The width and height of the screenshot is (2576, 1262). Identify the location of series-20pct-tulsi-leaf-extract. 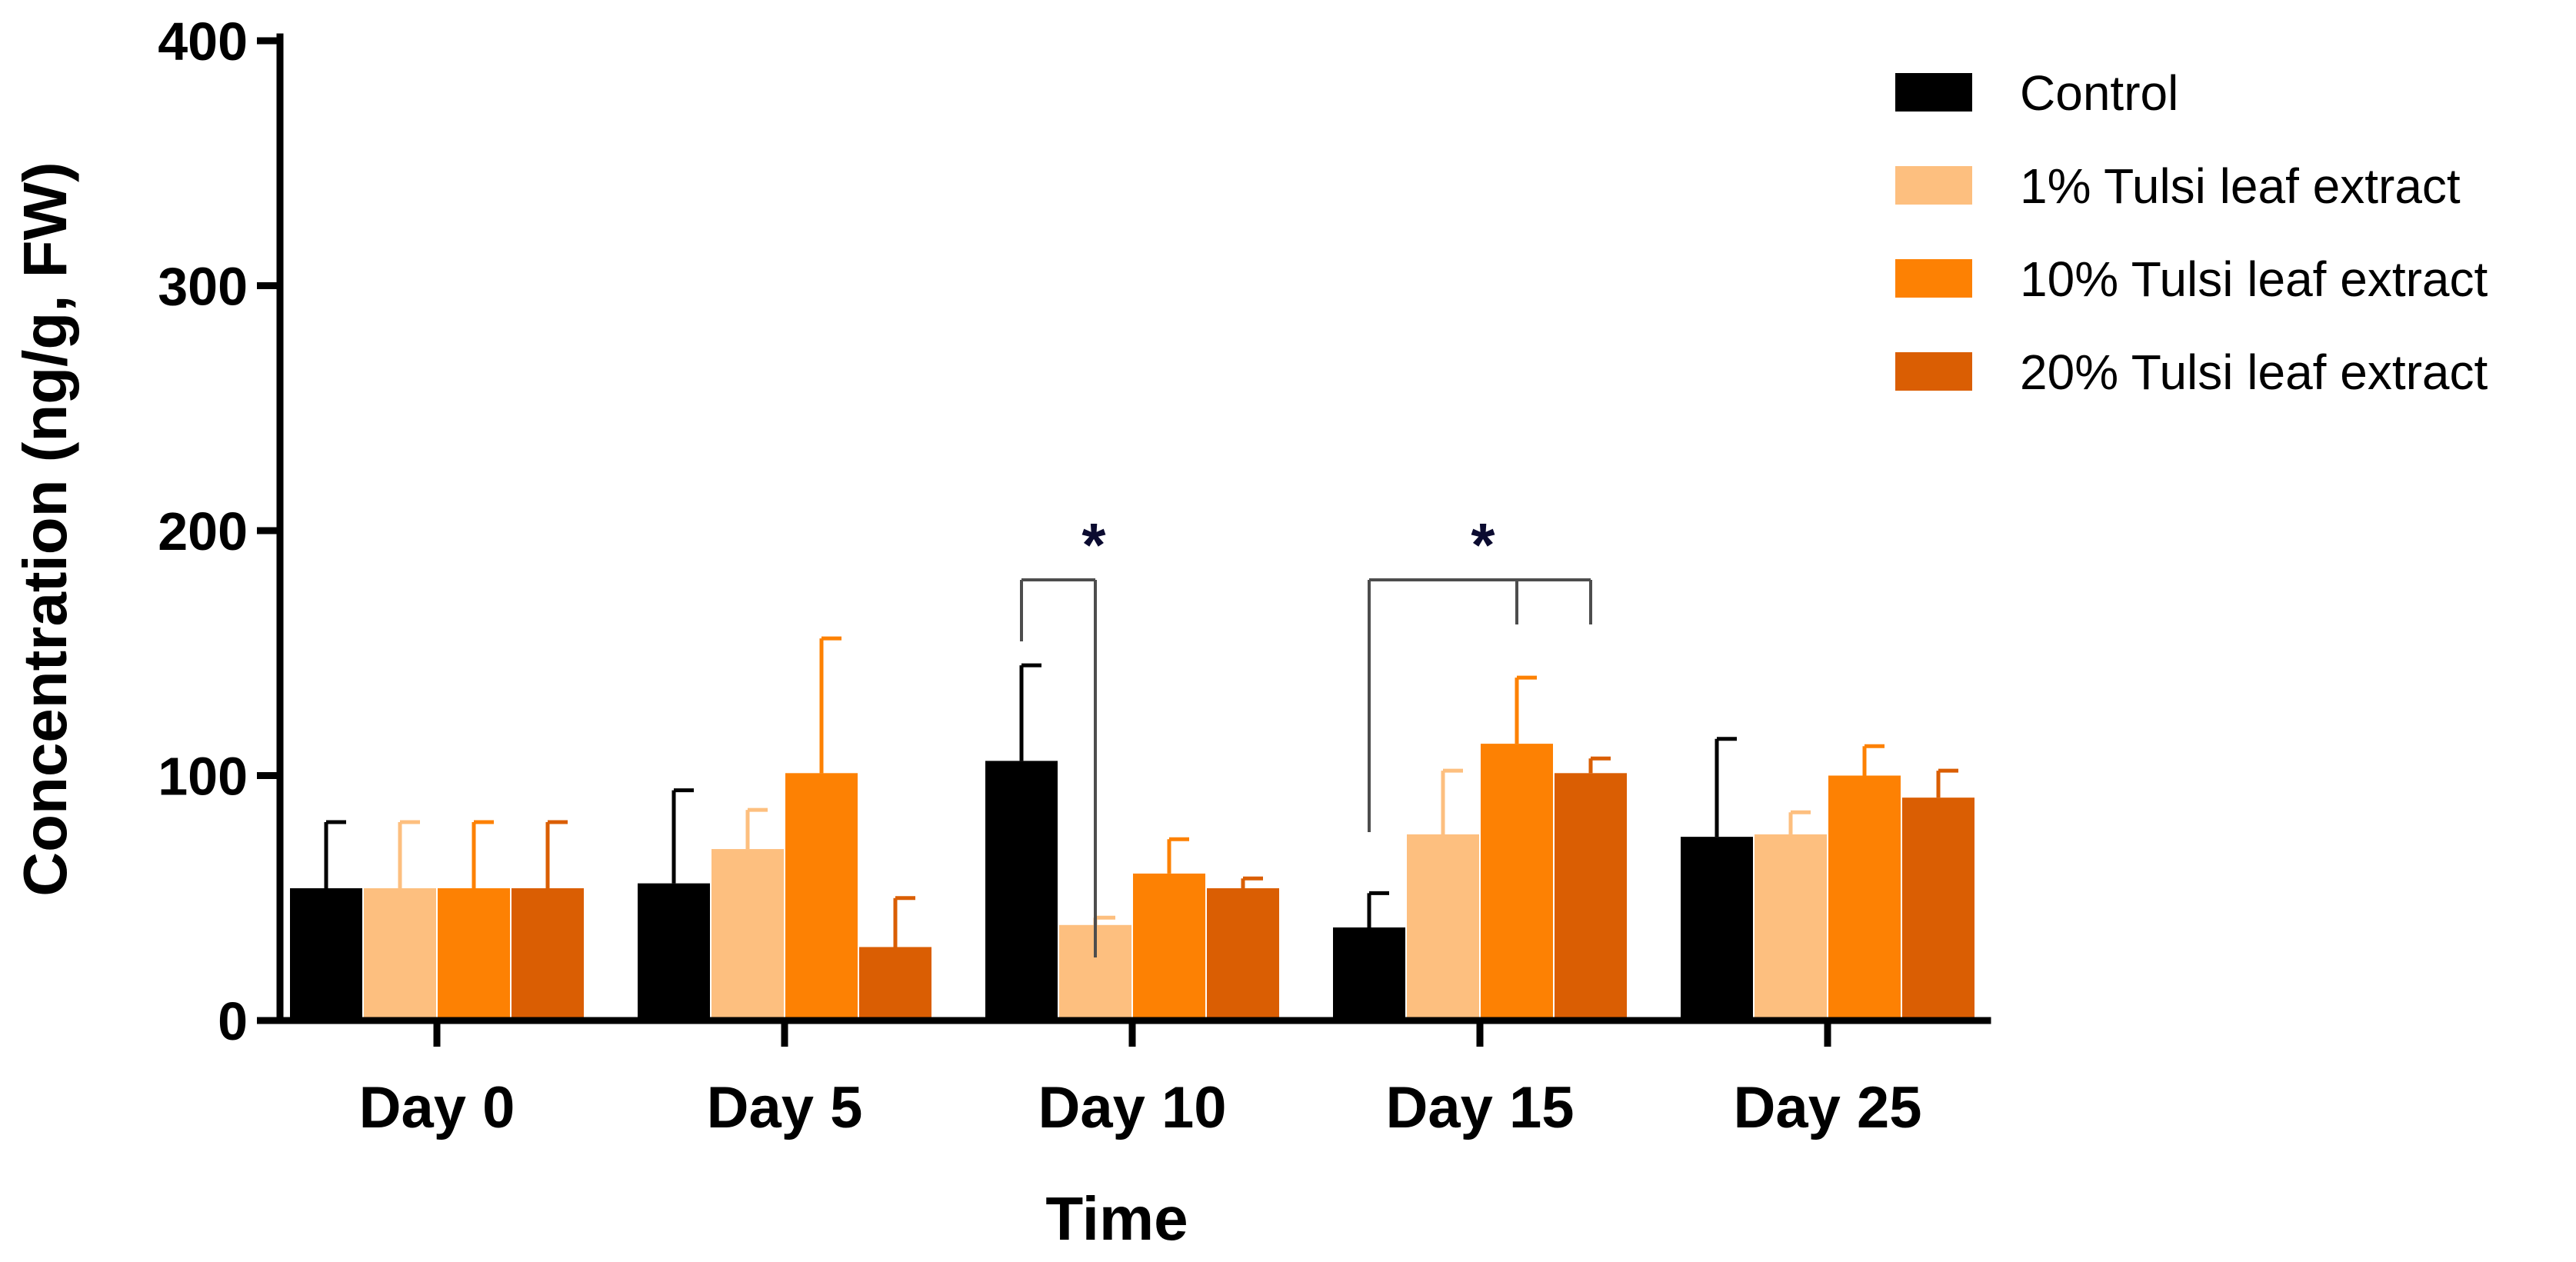
(1243, 888).